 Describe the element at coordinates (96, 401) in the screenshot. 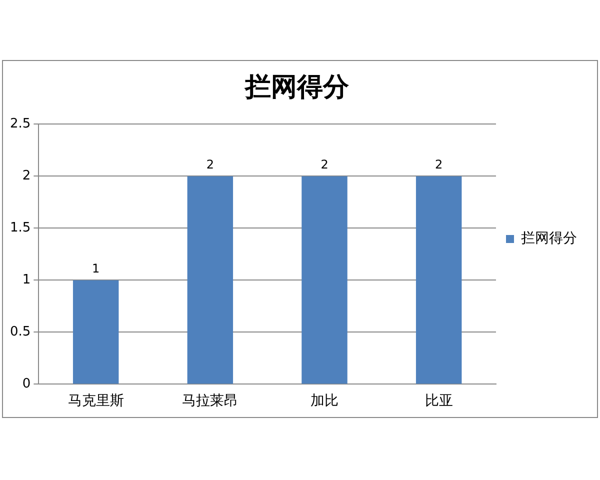

I see `x-tick-label: 马克里斯` at that location.